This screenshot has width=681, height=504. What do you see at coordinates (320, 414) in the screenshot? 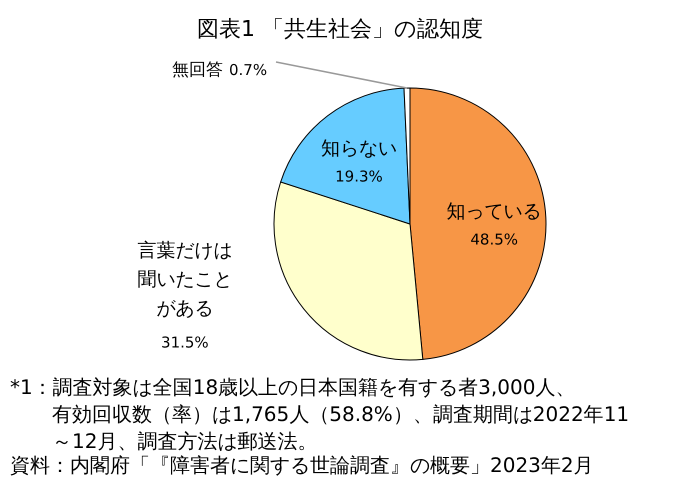
I see `text: *1：調査対象は全国18歳以上の日本国籍を有する者3,000人、有効回収数（率）は1,765人（58.8%）、調査期間は2022年11～12月、調査方法は郵送法。` at bounding box center [320, 414].